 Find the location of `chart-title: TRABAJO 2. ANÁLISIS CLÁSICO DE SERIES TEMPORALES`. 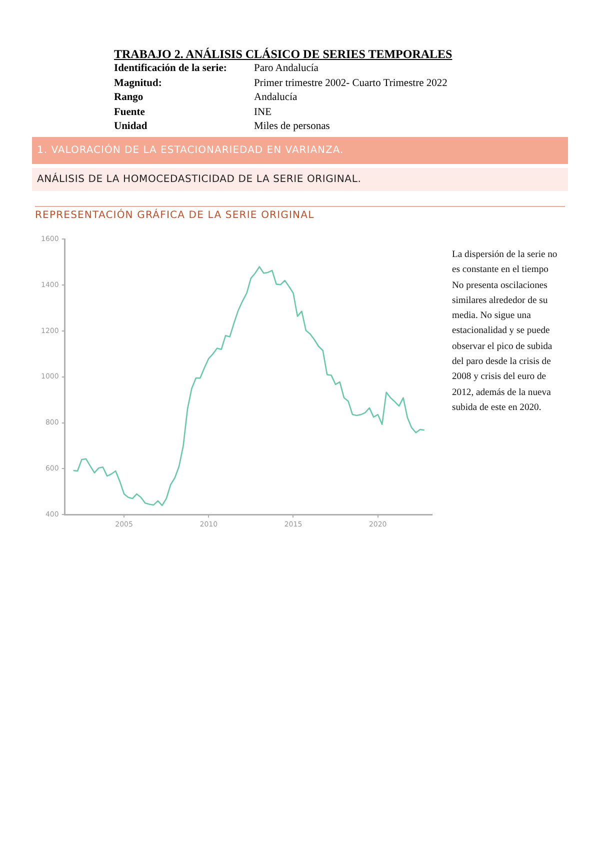

chart-title: TRABAJO 2. ANÁLISIS CLÁSICO DE SERIES TEMPORALES is located at coordinates (283, 54).